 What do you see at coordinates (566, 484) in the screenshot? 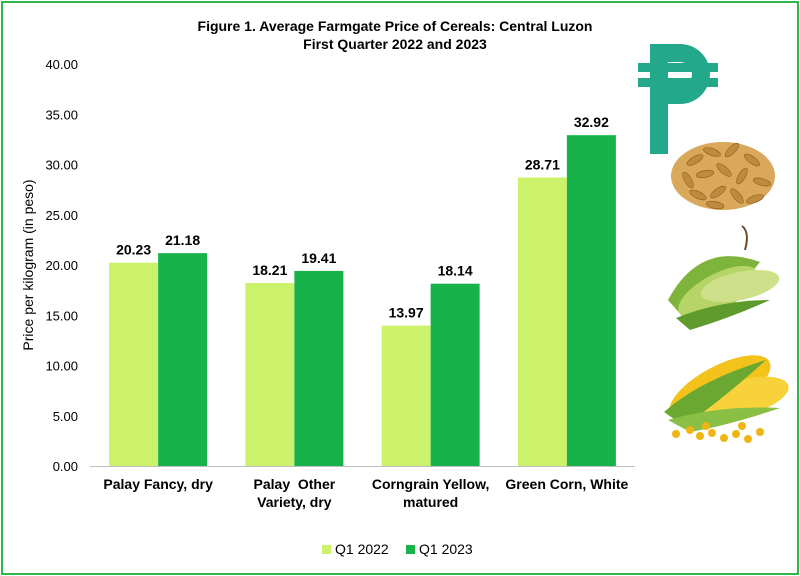
I see `x-tick-label: Green Corn, White` at bounding box center [566, 484].